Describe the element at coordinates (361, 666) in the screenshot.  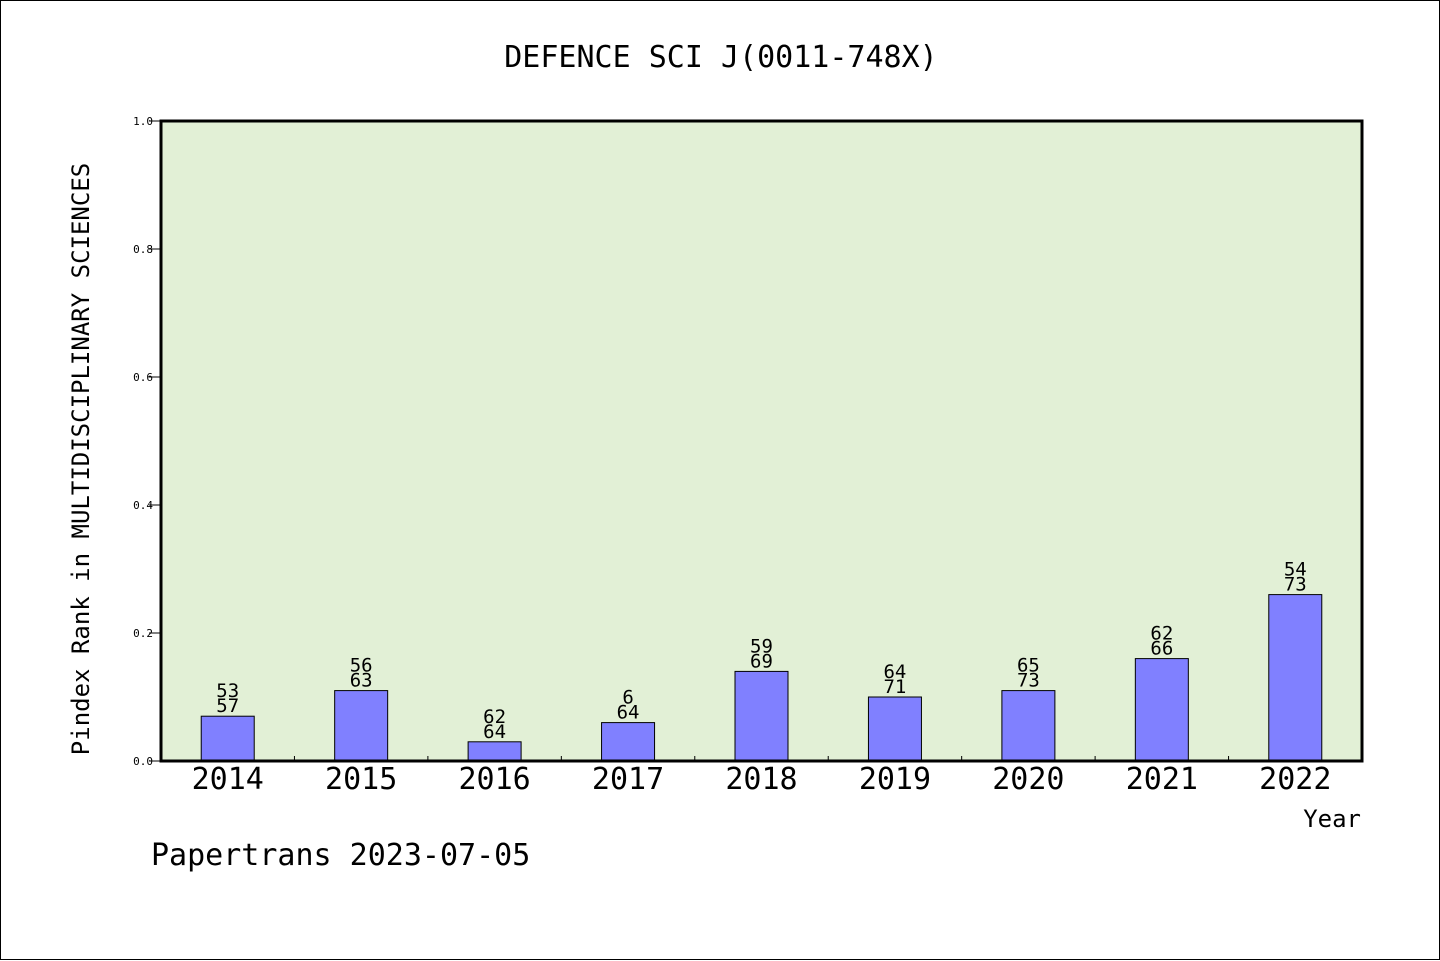
I see `bar-label-top: 56` at that location.